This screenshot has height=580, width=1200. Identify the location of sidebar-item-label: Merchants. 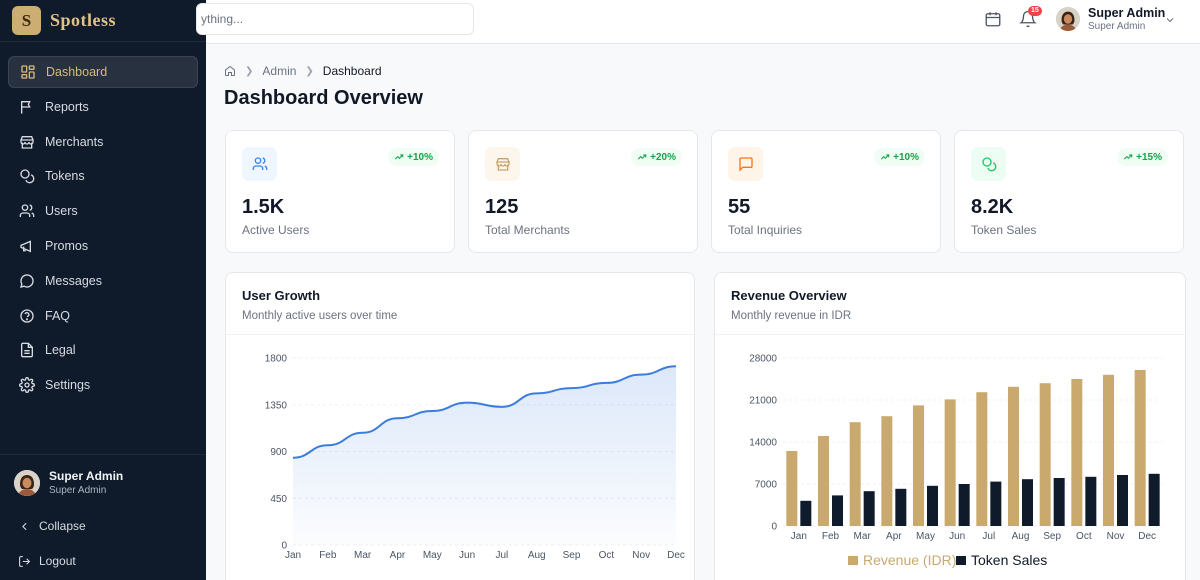
(74, 141).